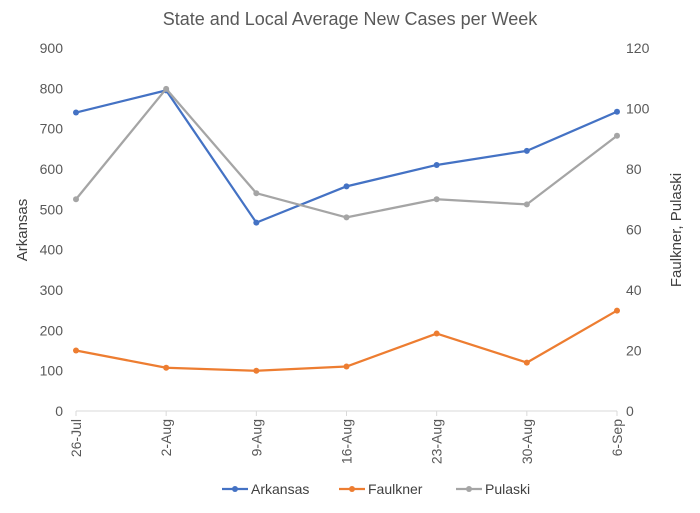 This screenshot has width=700, height=513. Describe the element at coordinates (437, 441) in the screenshot. I see `x-tick-label: 23-Aug` at that location.